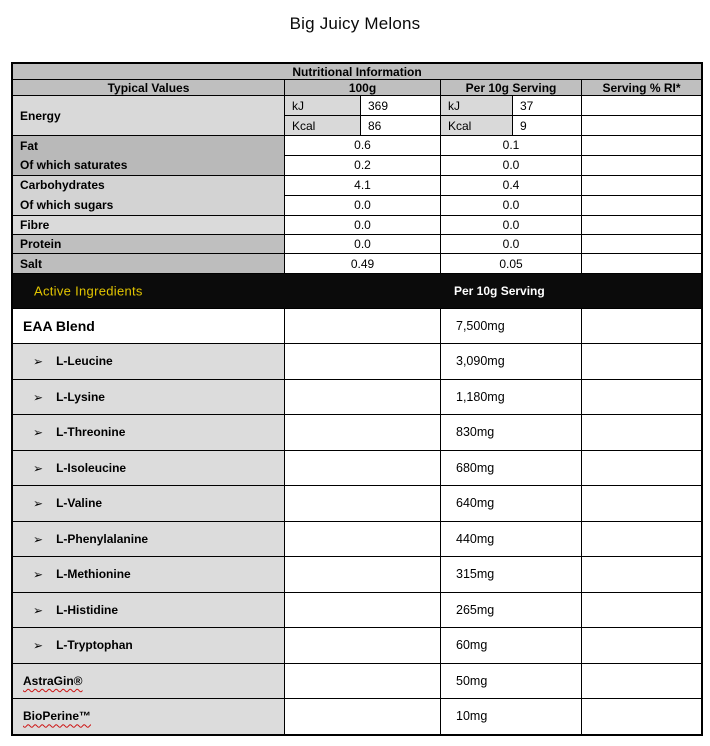 The height and width of the screenshot is (746, 710). What do you see at coordinates (363, 205) in the screenshot?
I see `sugars-100g: 0.0` at bounding box center [363, 205].